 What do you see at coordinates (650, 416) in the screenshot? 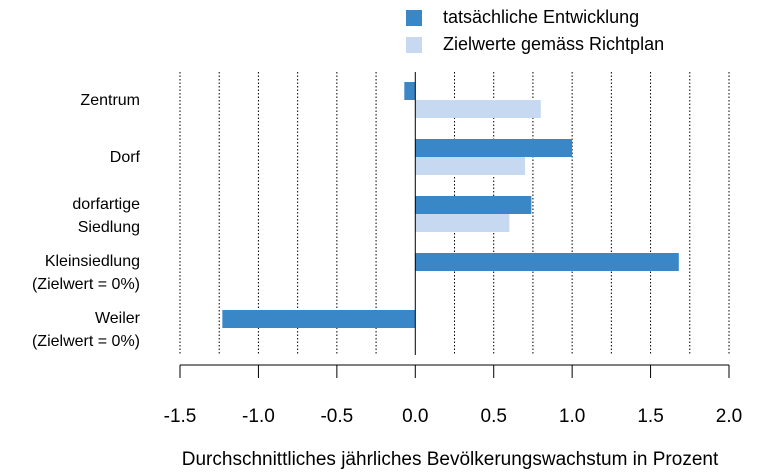
I see `x-tick-label: 1.5` at bounding box center [650, 416].